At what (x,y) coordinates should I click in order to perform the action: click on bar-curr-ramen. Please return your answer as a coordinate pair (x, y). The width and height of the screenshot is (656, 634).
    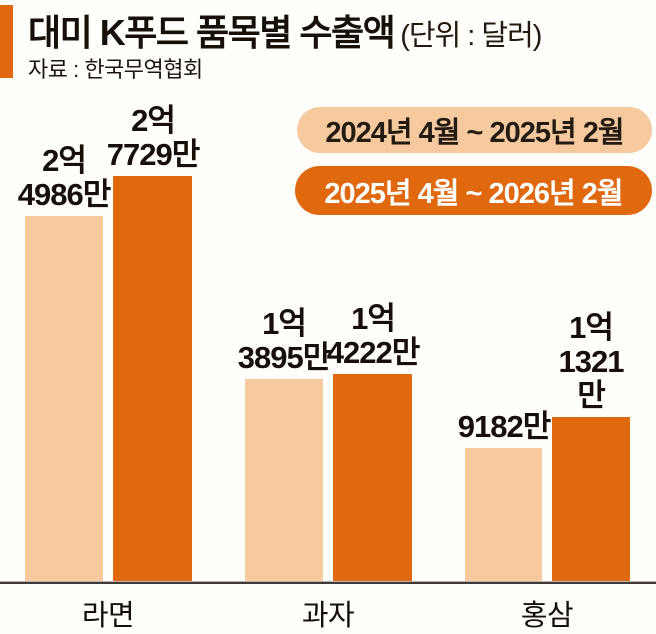
    Looking at the image, I should click on (152, 379).